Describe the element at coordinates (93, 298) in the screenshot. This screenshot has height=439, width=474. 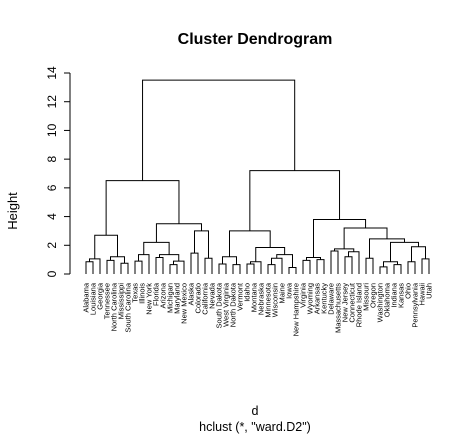
I see `leaf-label: Louisiana` at that location.